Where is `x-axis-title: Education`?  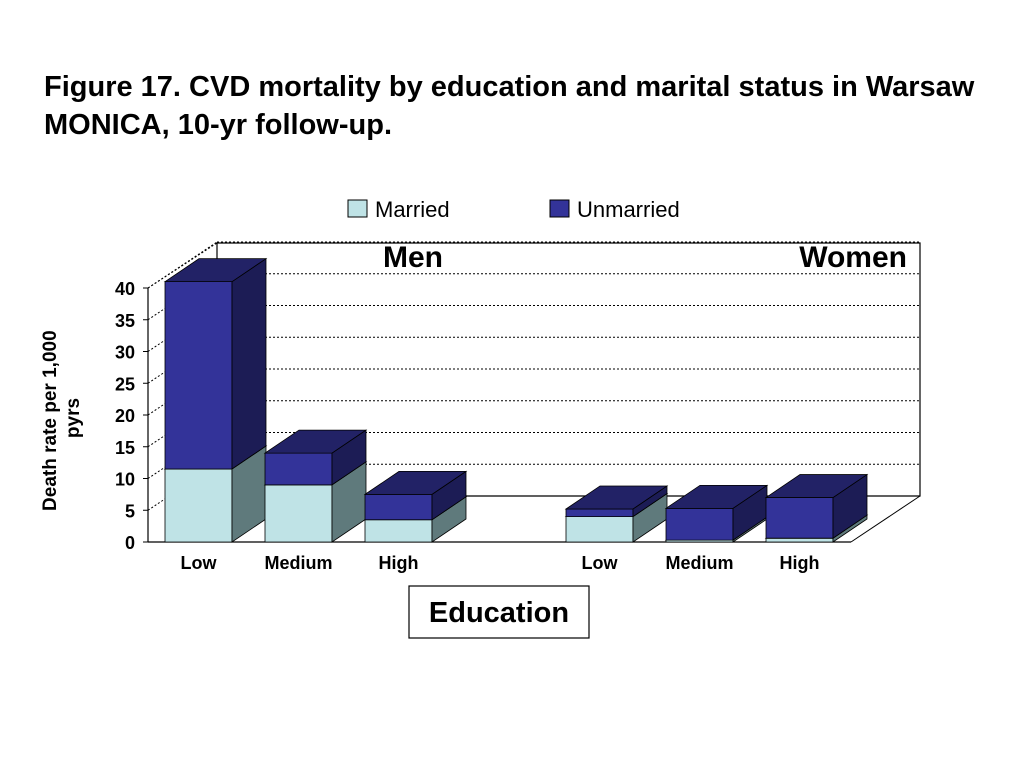
x-axis-title: Education is located at coordinates (499, 613).